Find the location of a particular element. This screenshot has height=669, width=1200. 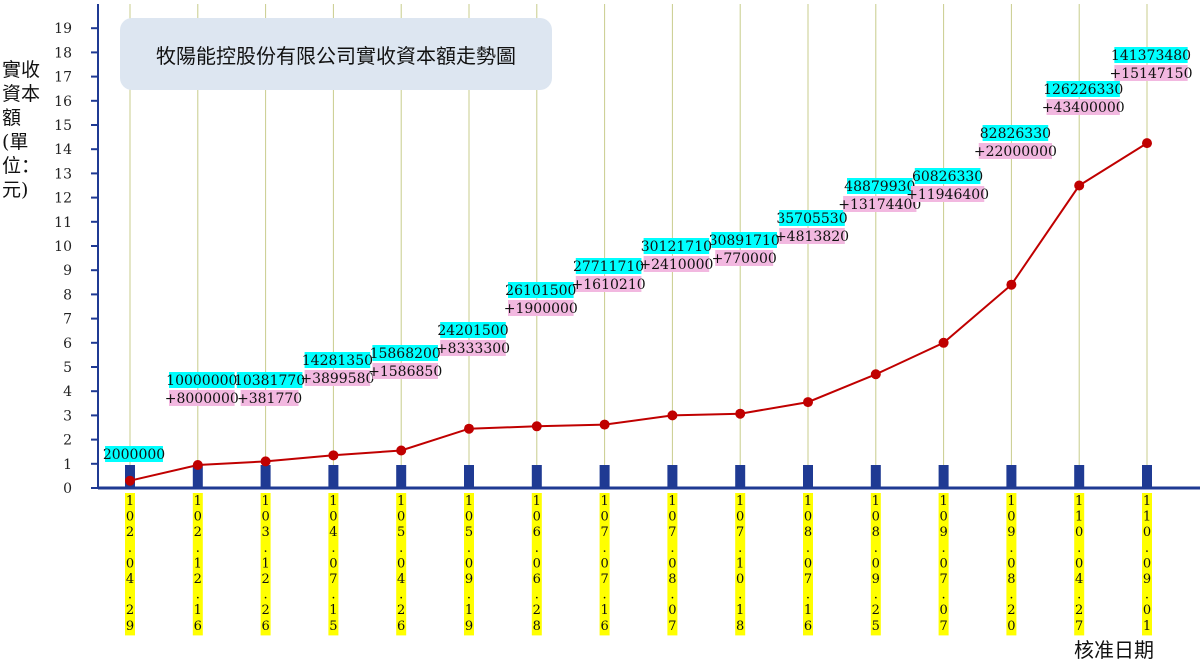

change-label: +8333300 is located at coordinates (473, 349).